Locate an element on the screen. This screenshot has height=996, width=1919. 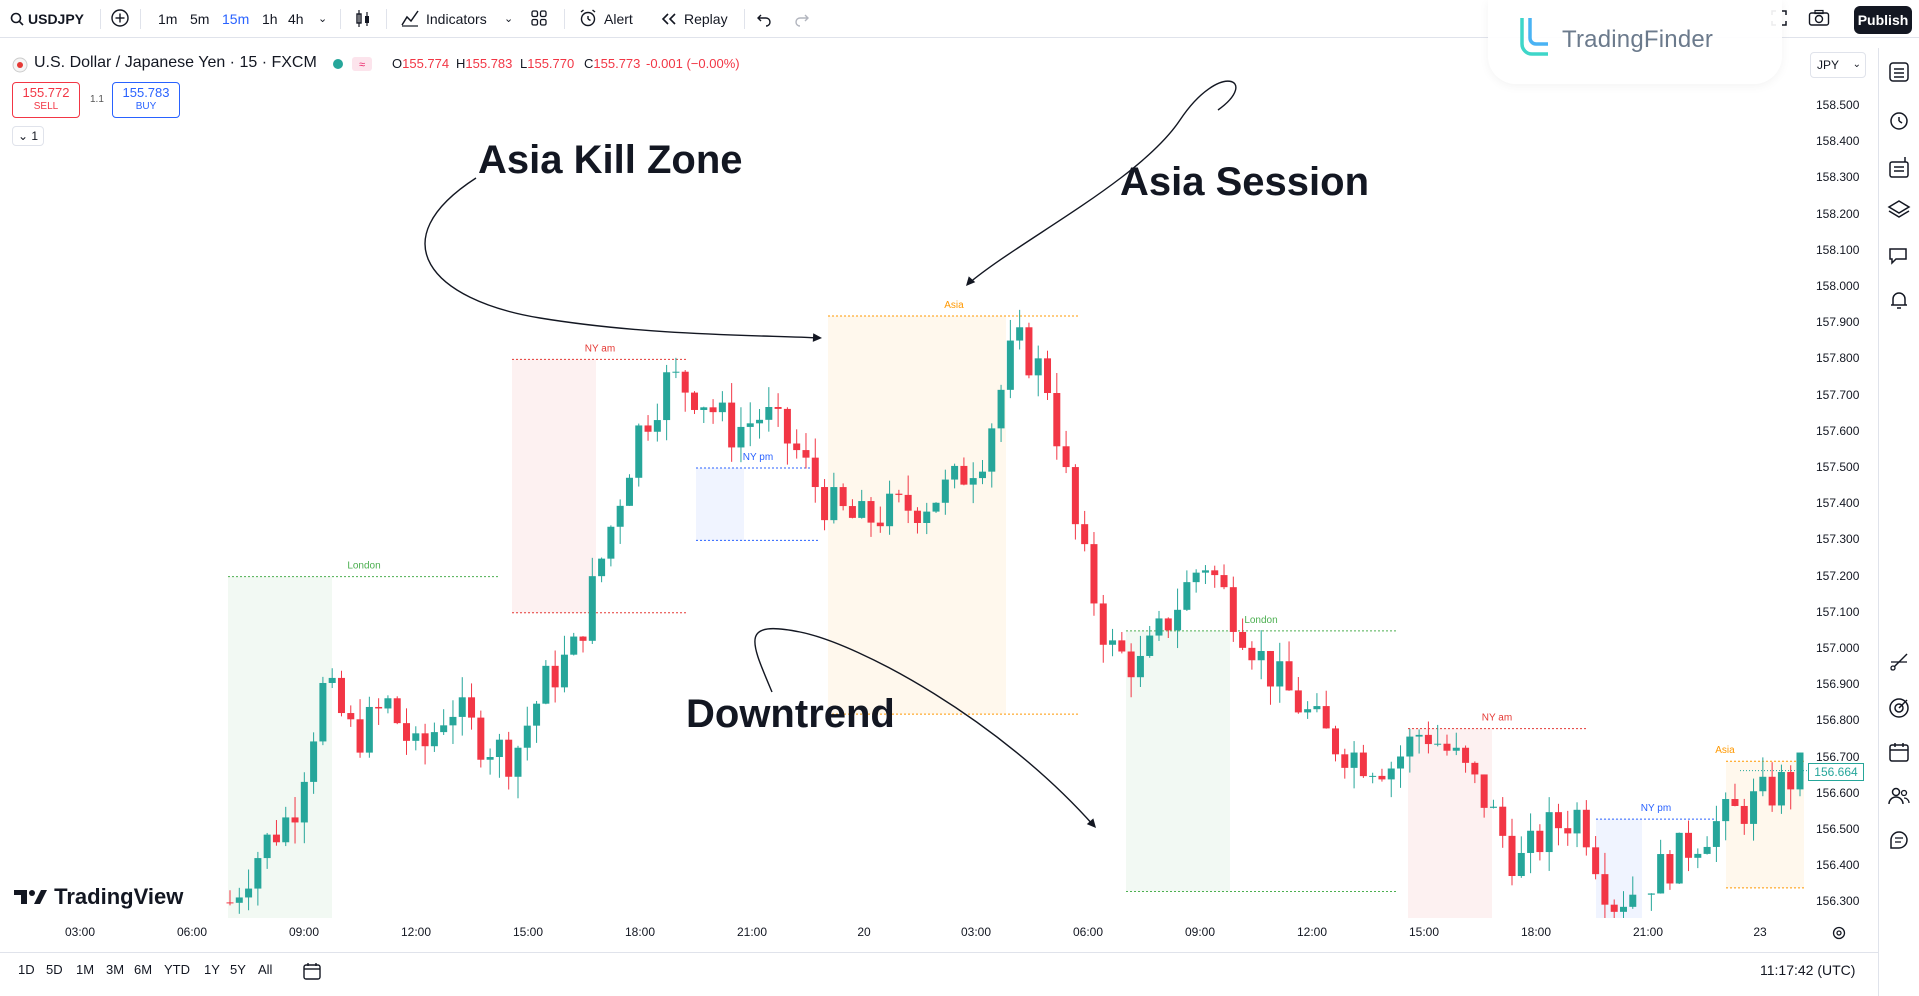
buy-button: 155.783 BUY is located at coordinates (146, 100).